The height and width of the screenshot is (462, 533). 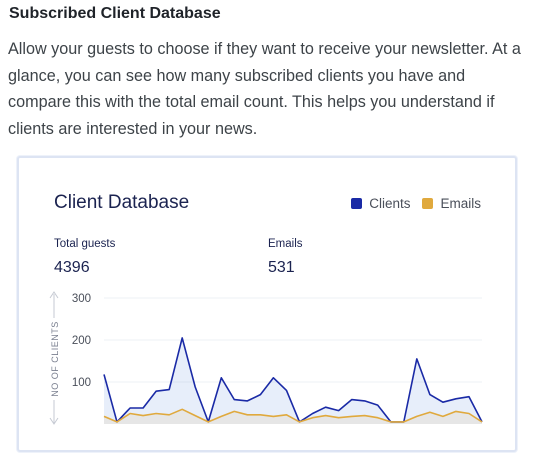 I want to click on series-line-clients, so click(x=293, y=380).